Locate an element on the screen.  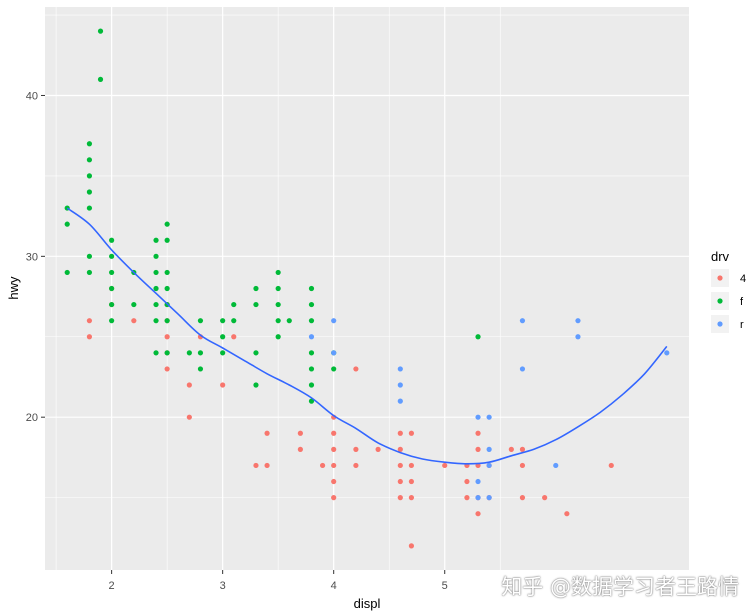
legend-key-r is located at coordinates (720, 324).